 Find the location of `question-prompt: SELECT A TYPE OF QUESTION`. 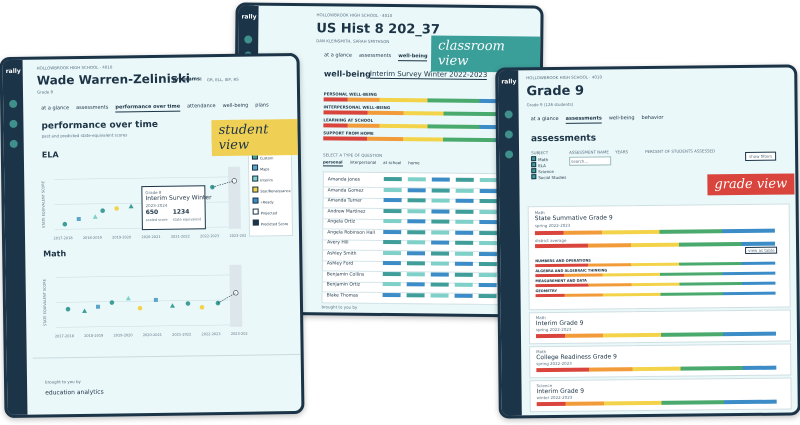

question-prompt: SELECT A TYPE OF QUESTION is located at coordinates (353, 155).